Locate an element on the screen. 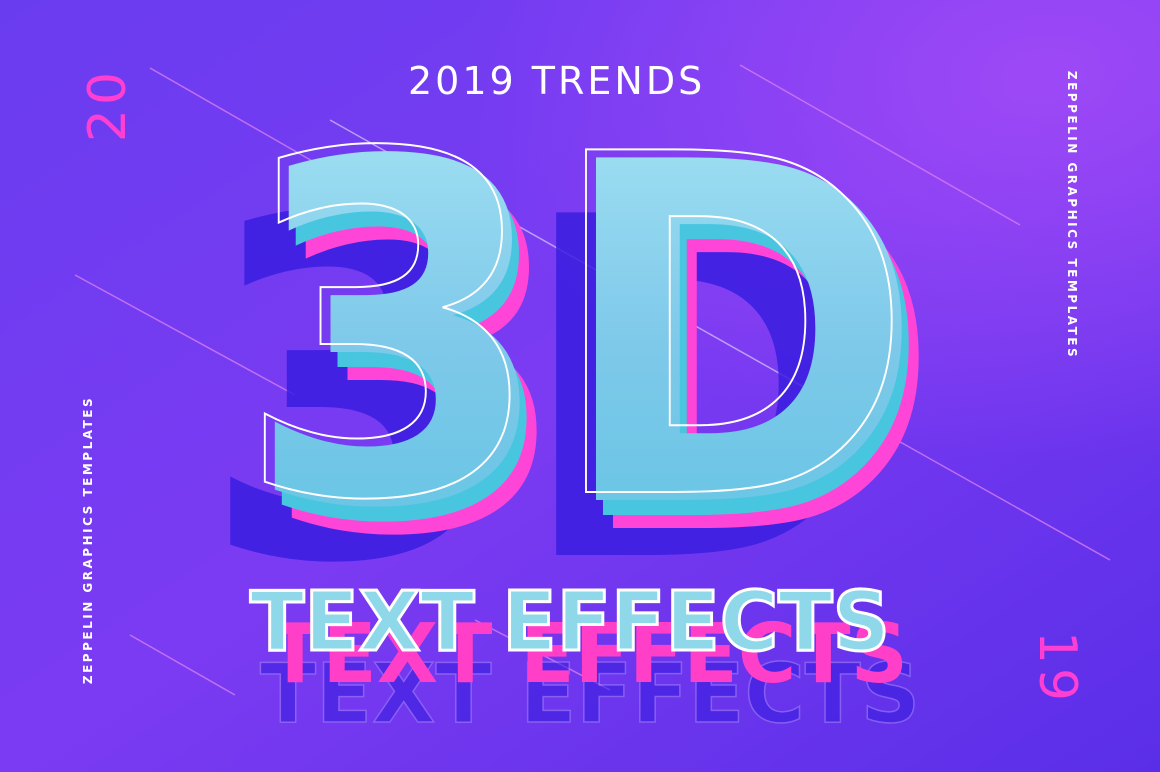 The width and height of the screenshot is (1160, 772). title: 2019 TRENDS is located at coordinates (556, 81).